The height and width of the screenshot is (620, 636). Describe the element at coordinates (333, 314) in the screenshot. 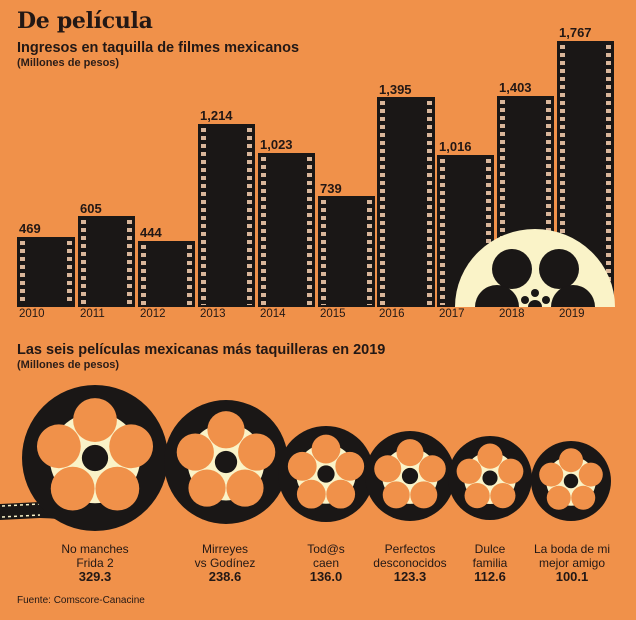

I see `x-axis-tick: 2015` at that location.